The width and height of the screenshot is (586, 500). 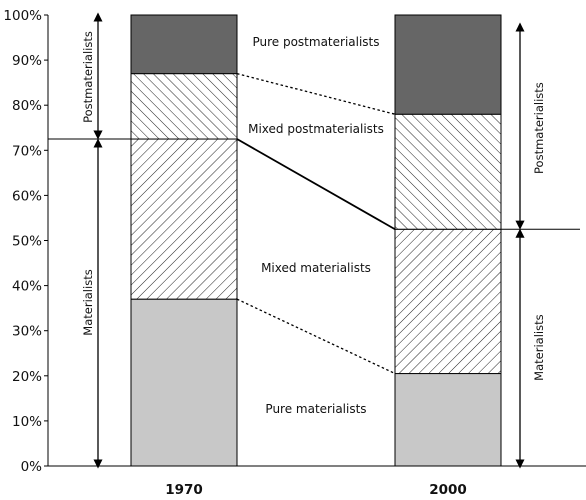 What do you see at coordinates (27, 196) in the screenshot?
I see `y-tick-label: 60%` at bounding box center [27, 196].